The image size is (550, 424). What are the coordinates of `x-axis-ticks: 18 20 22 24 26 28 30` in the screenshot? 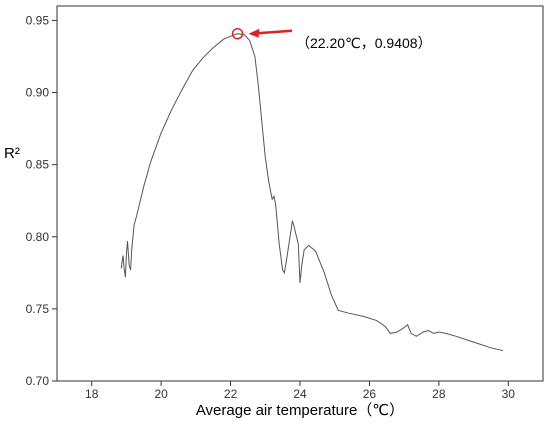 It's located at (300, 391).